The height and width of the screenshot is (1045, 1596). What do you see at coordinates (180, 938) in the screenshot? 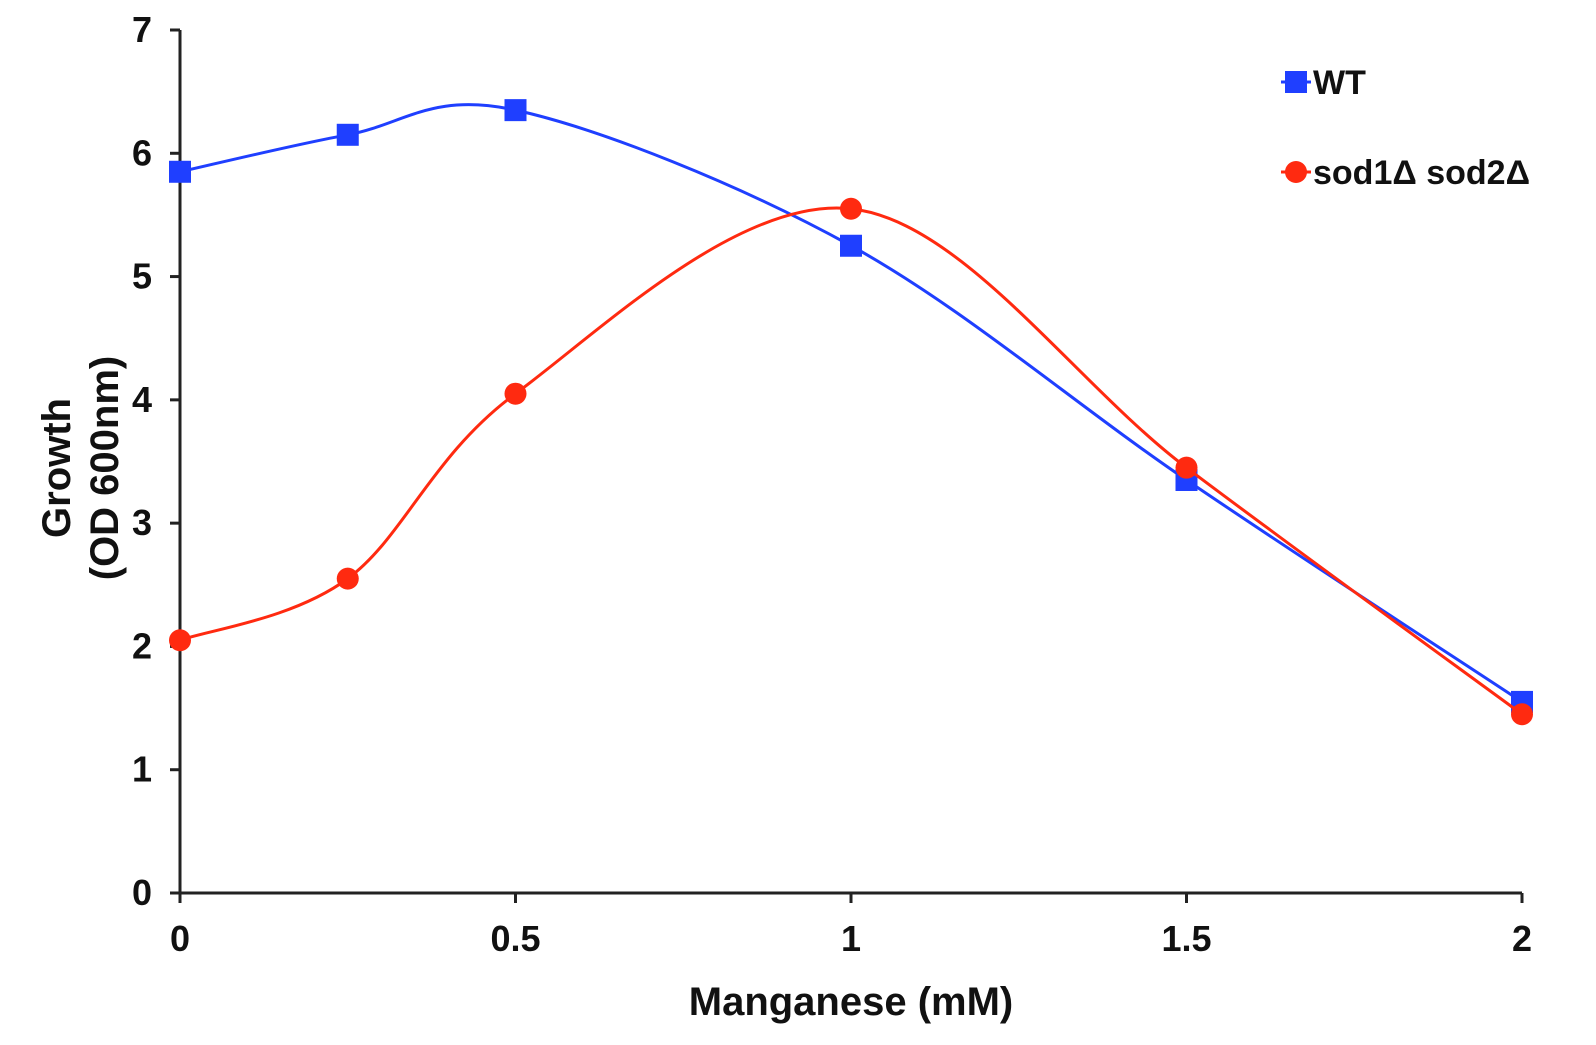
I see `x-tick-label: 0` at bounding box center [180, 938].